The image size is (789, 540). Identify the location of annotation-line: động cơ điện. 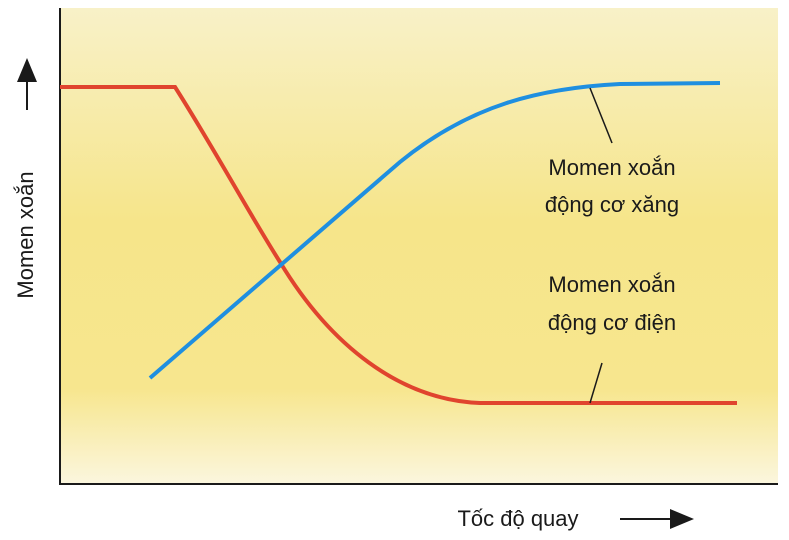
(612, 322).